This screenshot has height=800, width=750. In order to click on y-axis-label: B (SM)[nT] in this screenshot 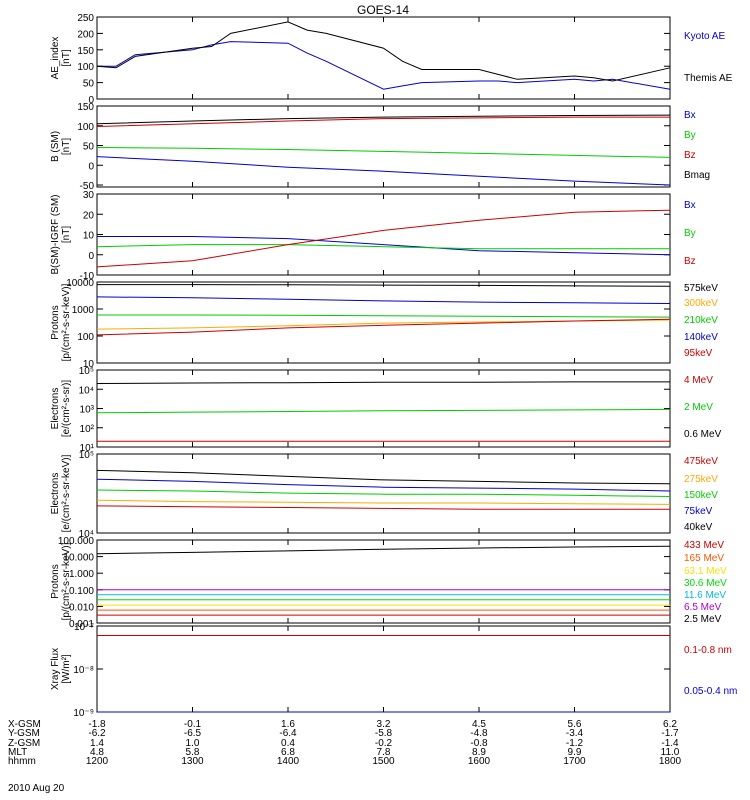, I will do `click(61, 146)`.